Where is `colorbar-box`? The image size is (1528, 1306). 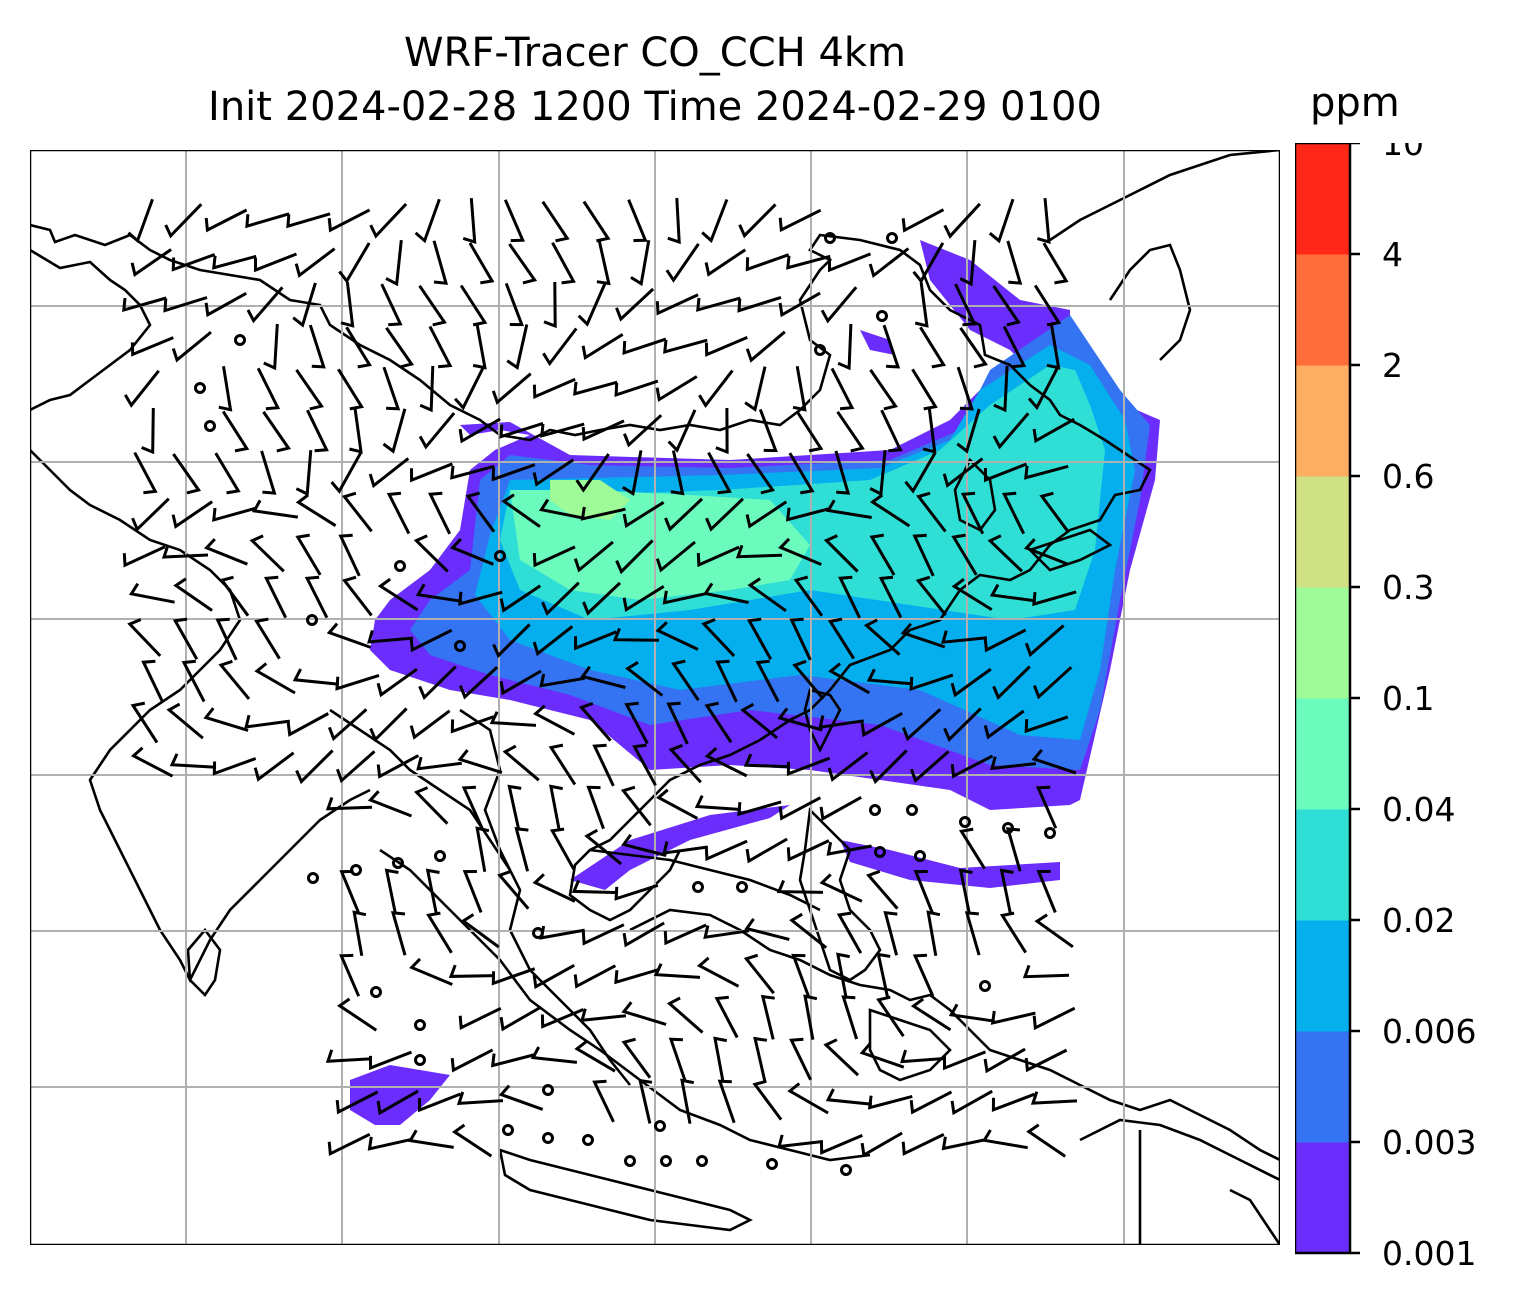
colorbar-box is located at coordinates (1322, 643).